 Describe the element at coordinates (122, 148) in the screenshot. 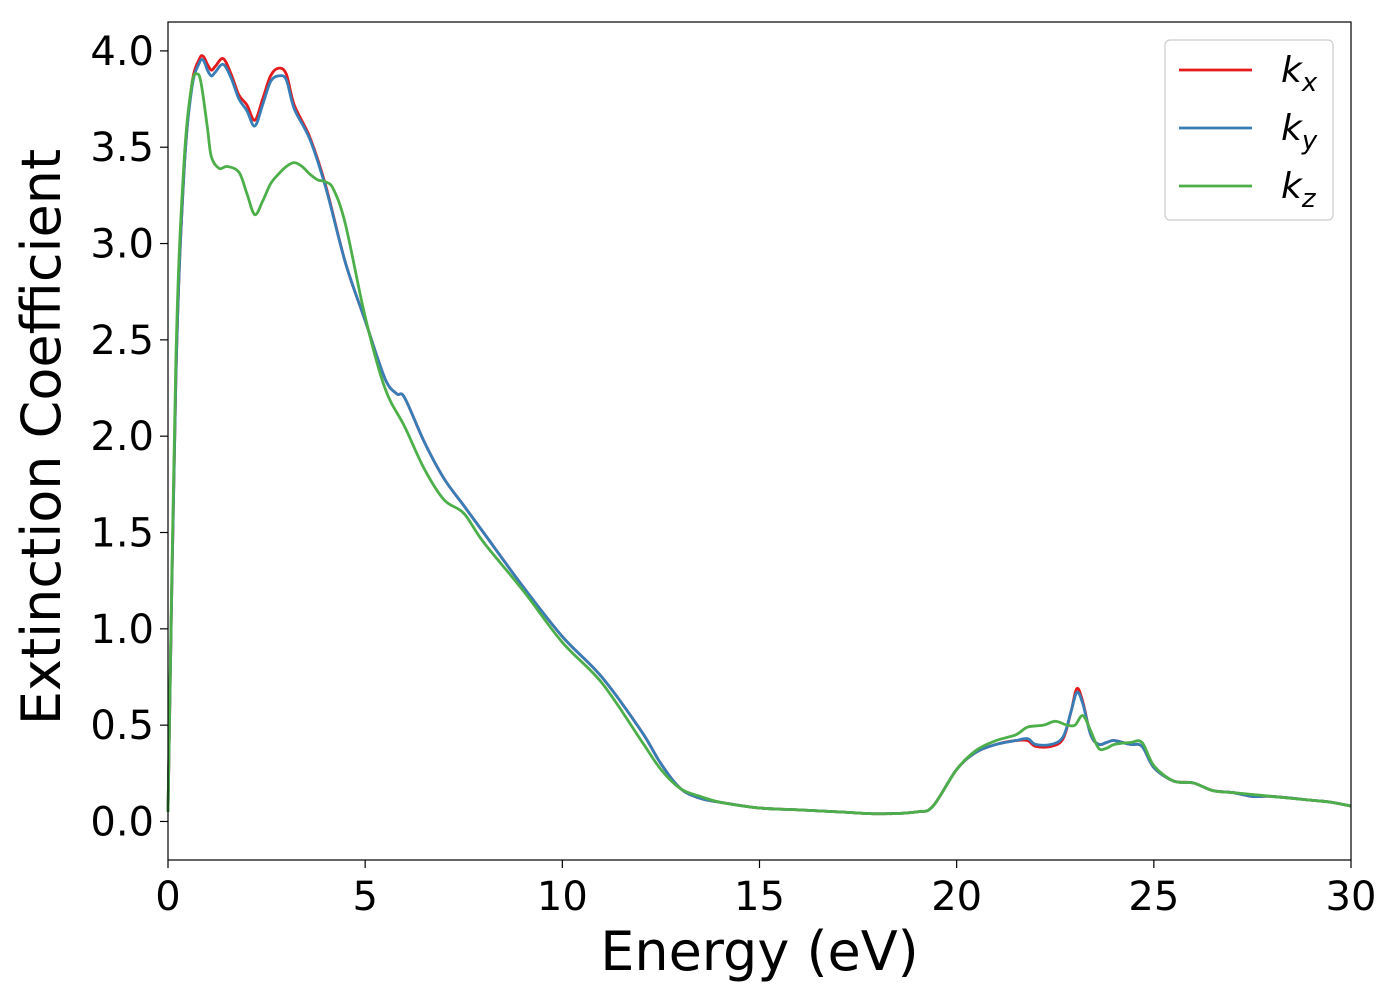

I see `y-tick-label: 3.5` at that location.